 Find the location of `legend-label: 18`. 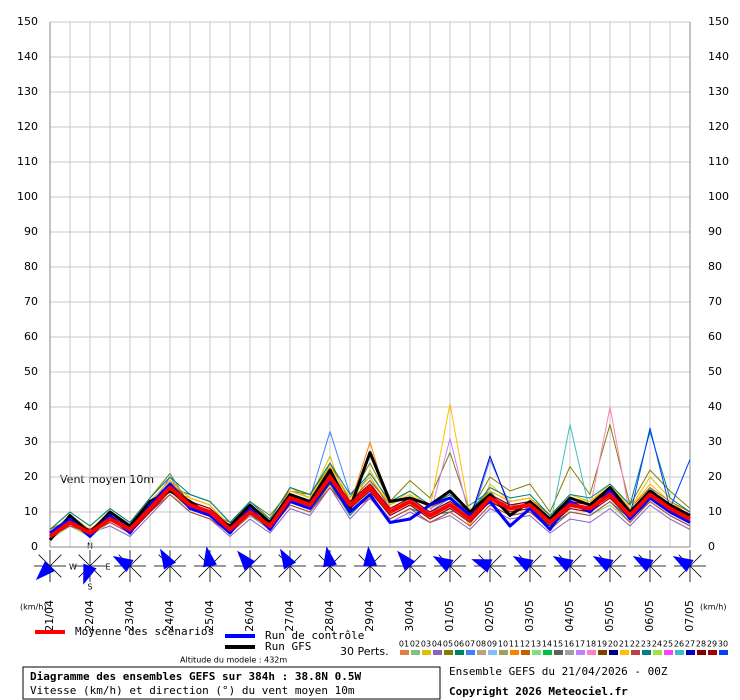

legend-label: 18 is located at coordinates (591, 644).